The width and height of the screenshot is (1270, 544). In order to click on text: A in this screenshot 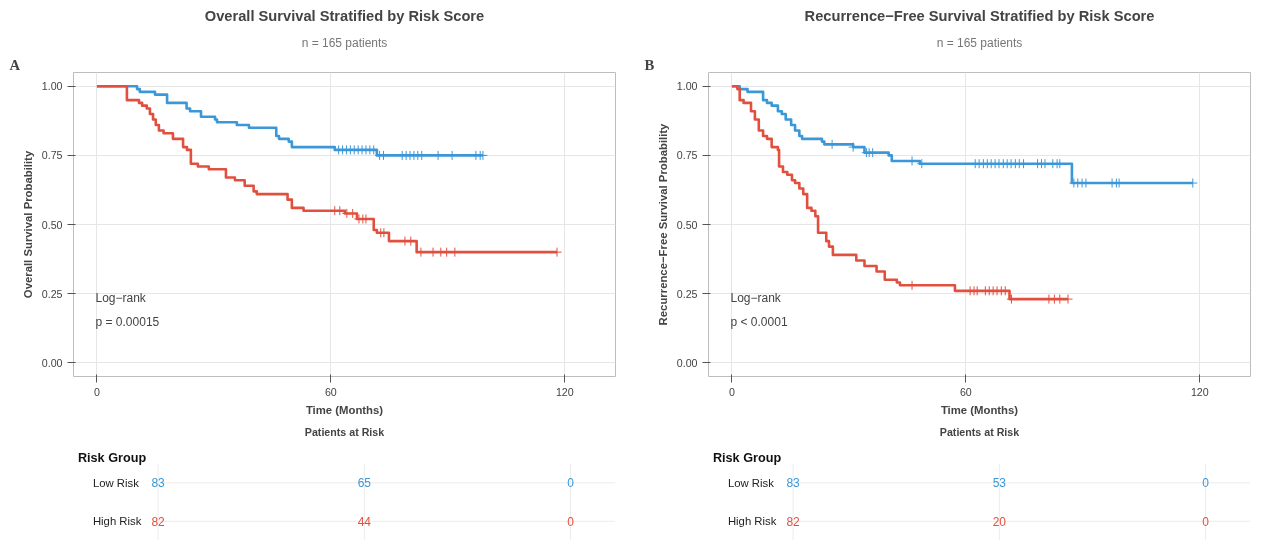, I will do `click(15, 64)`.